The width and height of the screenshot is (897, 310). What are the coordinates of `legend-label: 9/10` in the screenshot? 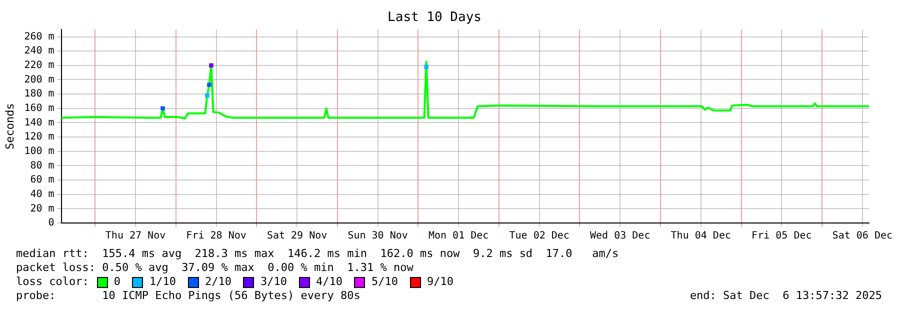 It's located at (440, 282).